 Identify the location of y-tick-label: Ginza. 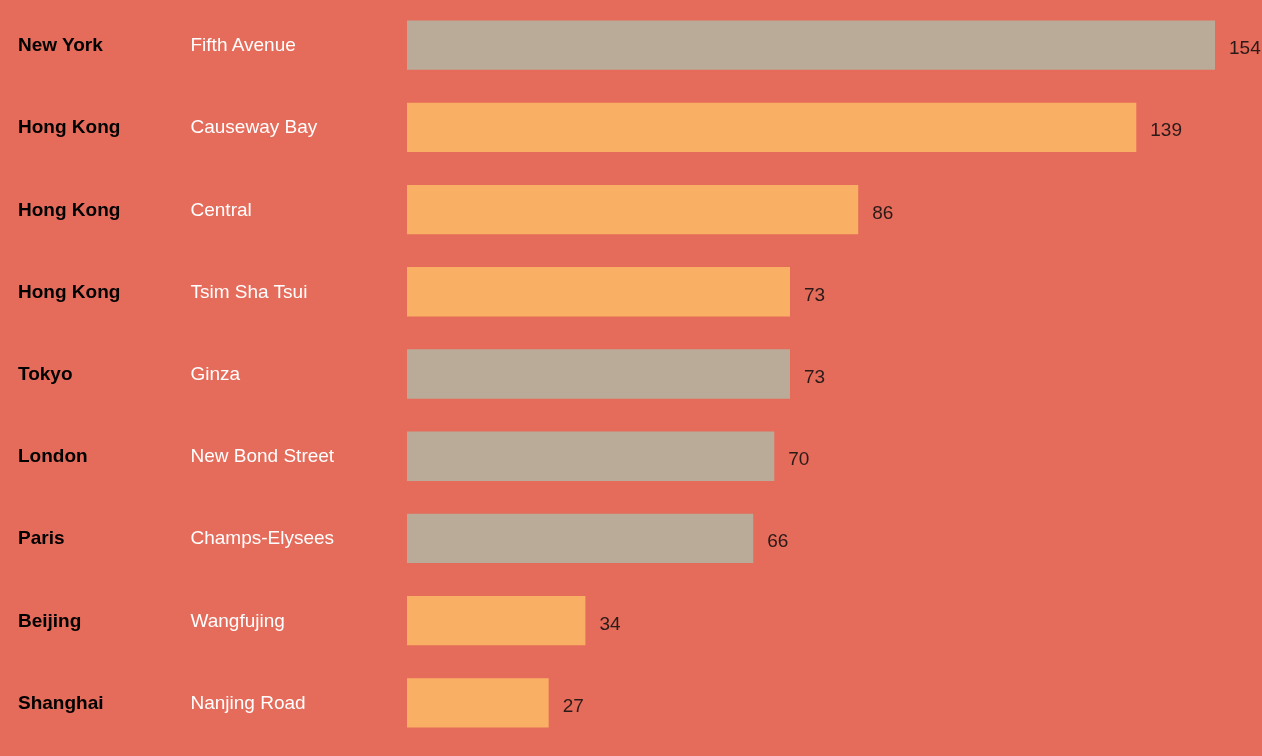
(215, 373).